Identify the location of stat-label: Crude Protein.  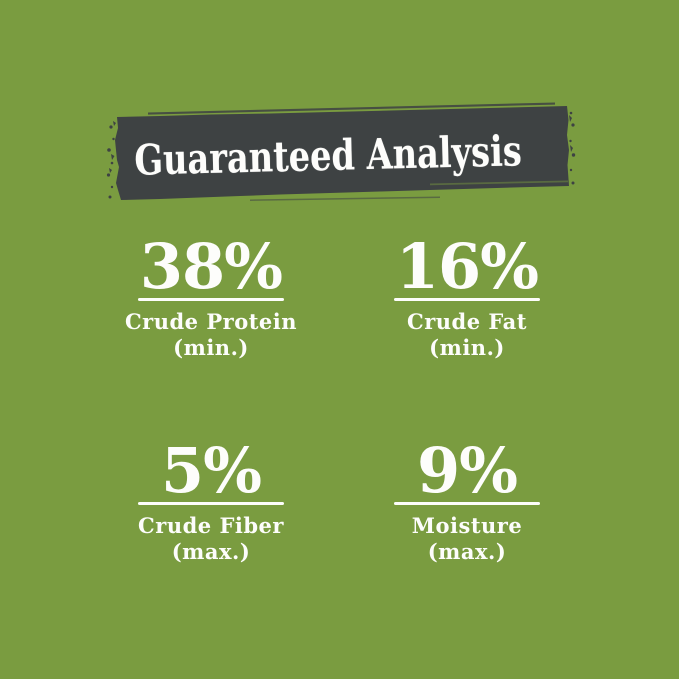
(211, 321).